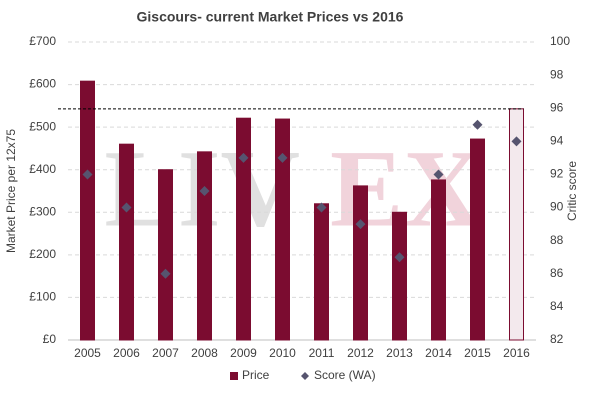  What do you see at coordinates (322, 353) in the screenshot?
I see `x-tick-label: 2011` at bounding box center [322, 353].